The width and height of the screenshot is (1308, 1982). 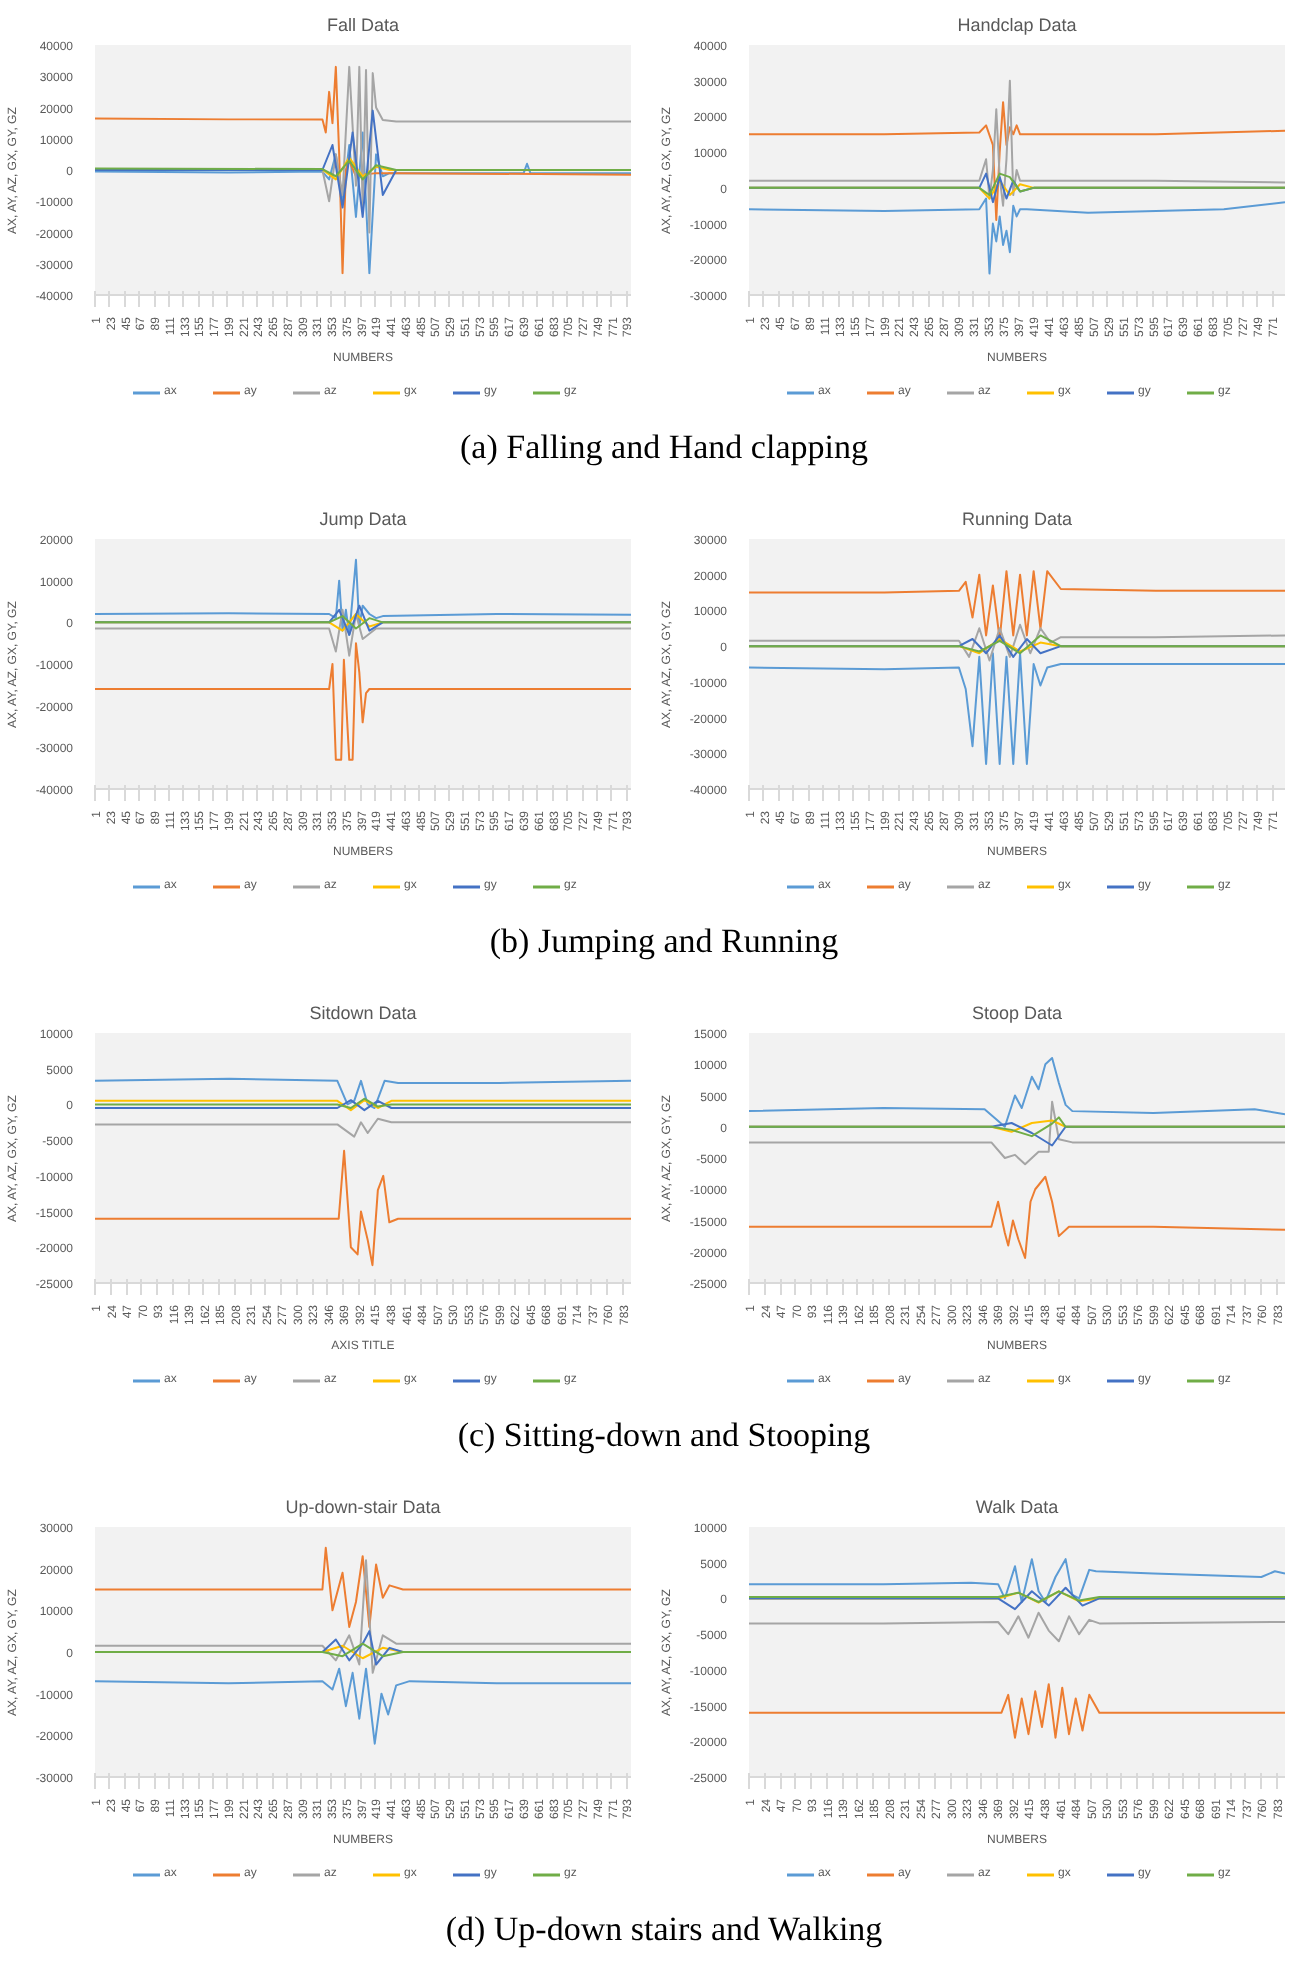 I want to click on chart-title: Running Data, so click(x=1017, y=519).